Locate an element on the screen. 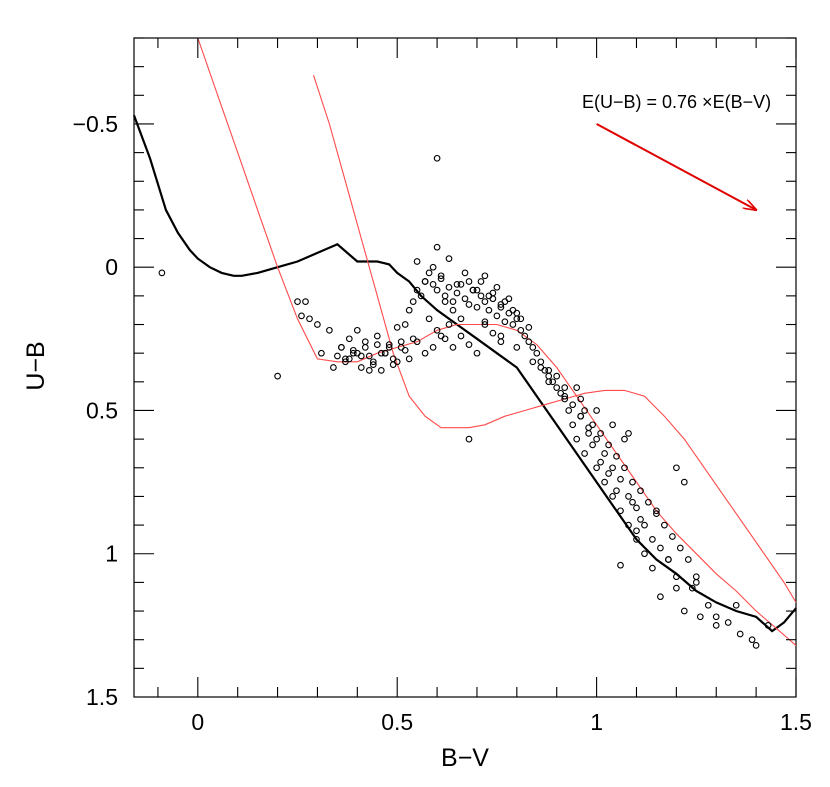 This screenshot has height=787, width=830. reddening-annotation: E(U−B) = 0.76 ×E(B−V) is located at coordinates (676, 102).